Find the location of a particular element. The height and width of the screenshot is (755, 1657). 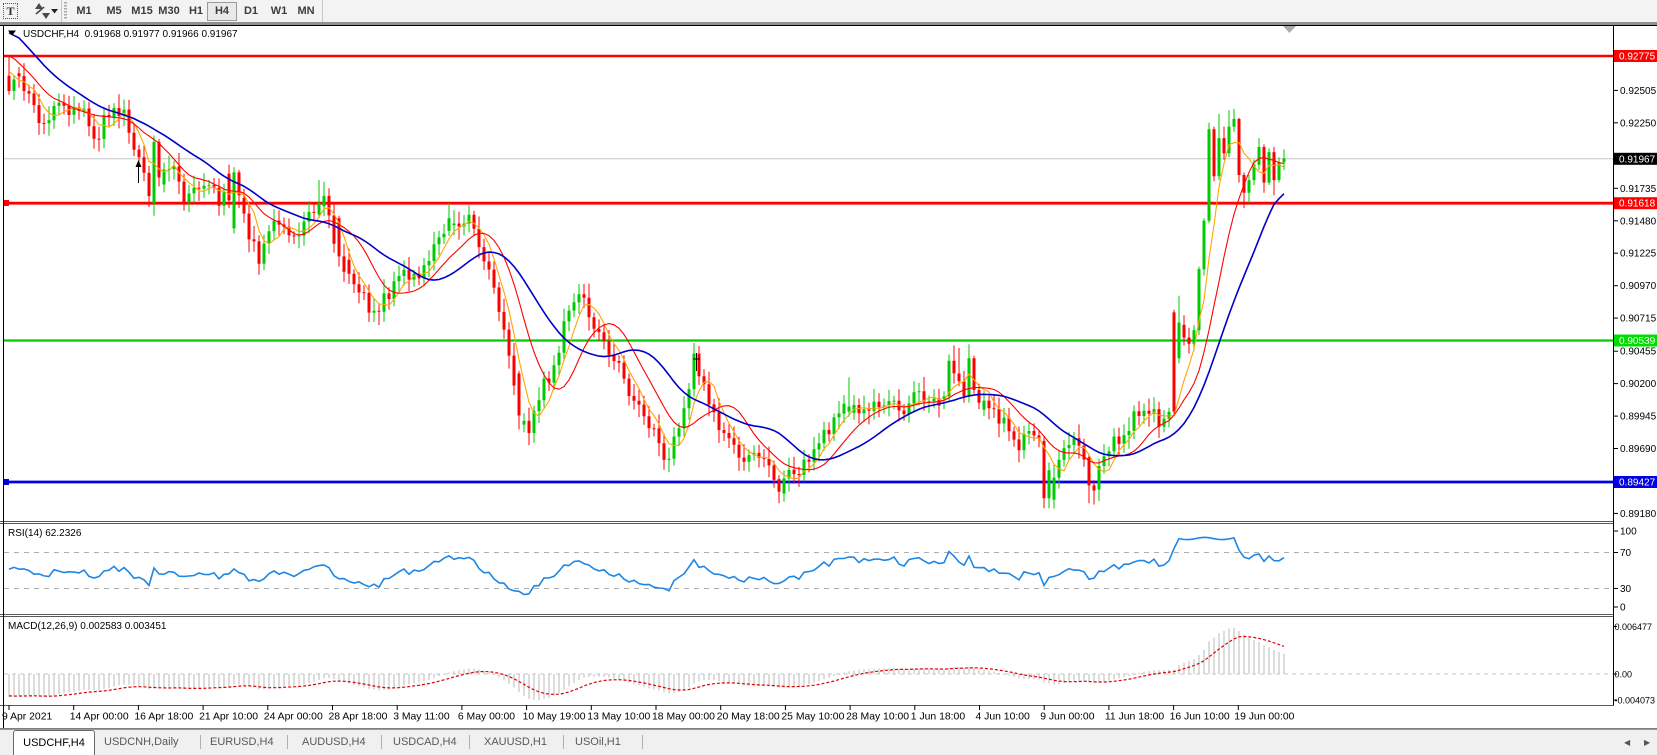

svg-text: 0 is located at coordinates (1623, 608).